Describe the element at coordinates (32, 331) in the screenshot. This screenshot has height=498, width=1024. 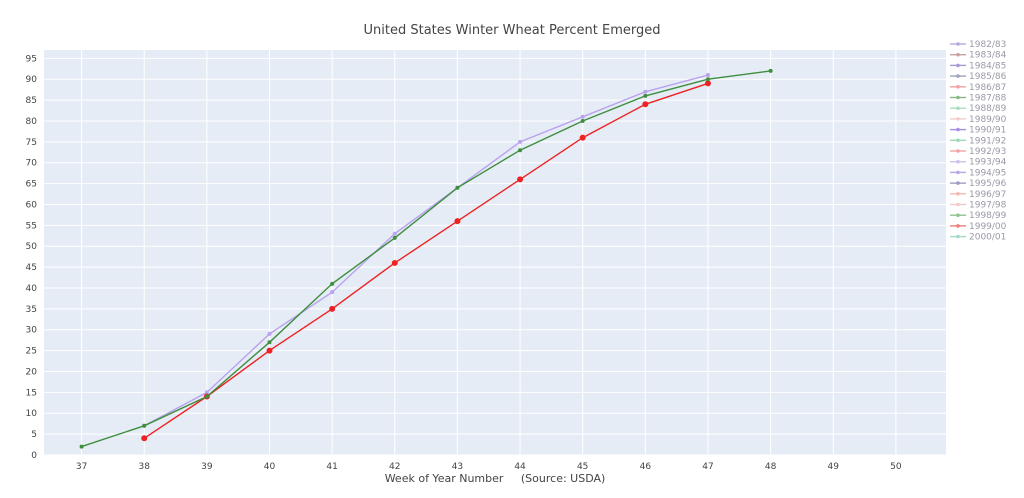
I see `y-tick-label: 30` at that location.